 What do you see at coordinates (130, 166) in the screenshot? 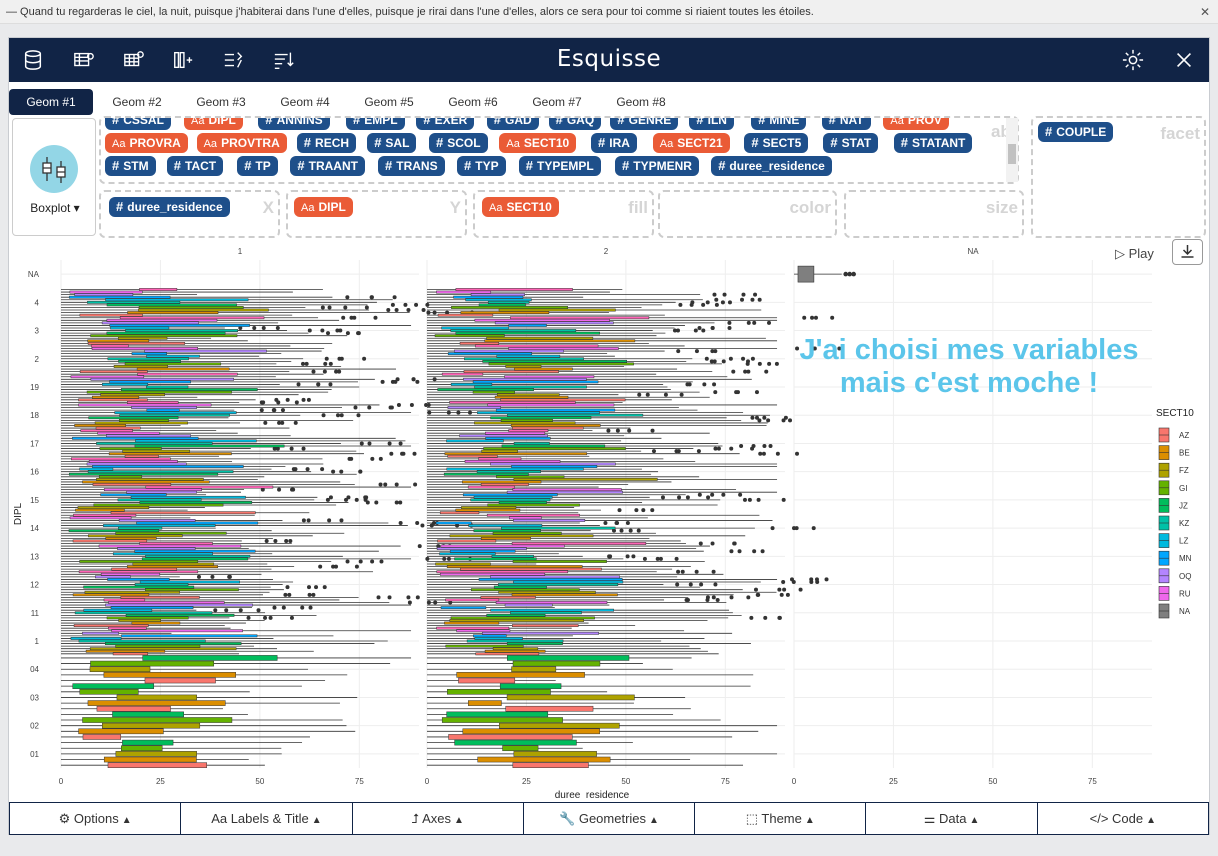
I see `chip-stm: # STM` at bounding box center [130, 166].